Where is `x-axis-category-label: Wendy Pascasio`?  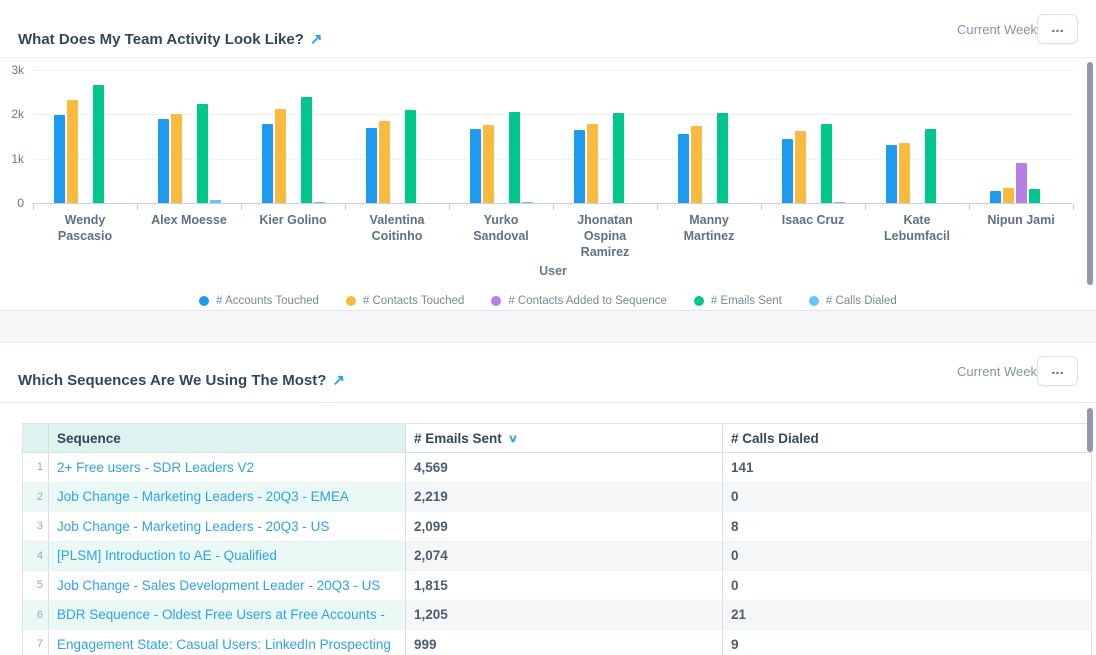 x-axis-category-label: Wendy Pascasio is located at coordinates (85, 228).